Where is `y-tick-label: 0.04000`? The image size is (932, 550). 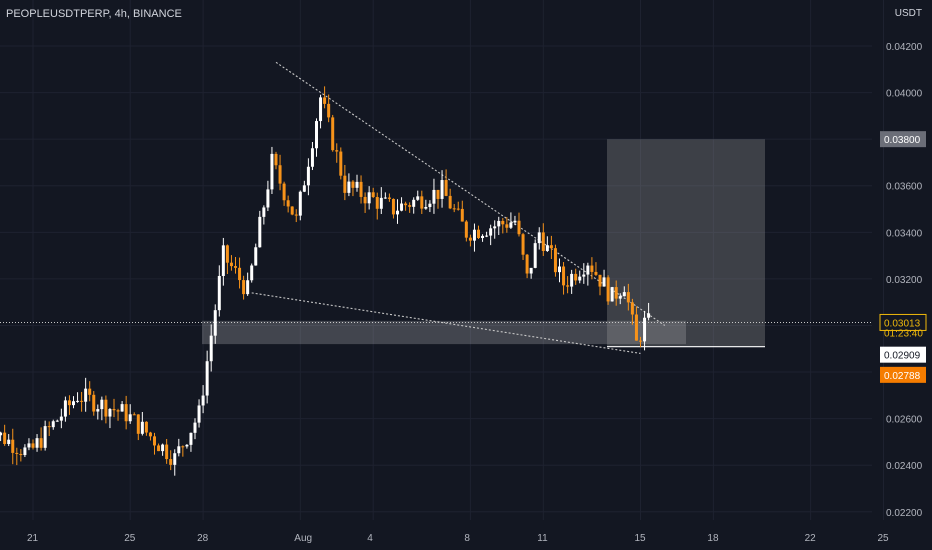 y-tick-label: 0.04000 is located at coordinates (904, 94).